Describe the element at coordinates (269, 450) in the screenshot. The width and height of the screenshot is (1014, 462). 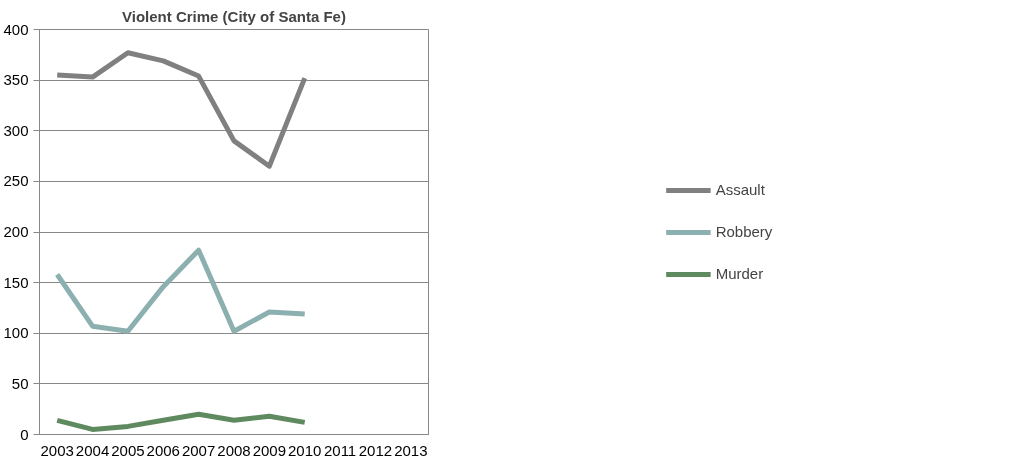
I see `x-tick-label: 2009` at that location.